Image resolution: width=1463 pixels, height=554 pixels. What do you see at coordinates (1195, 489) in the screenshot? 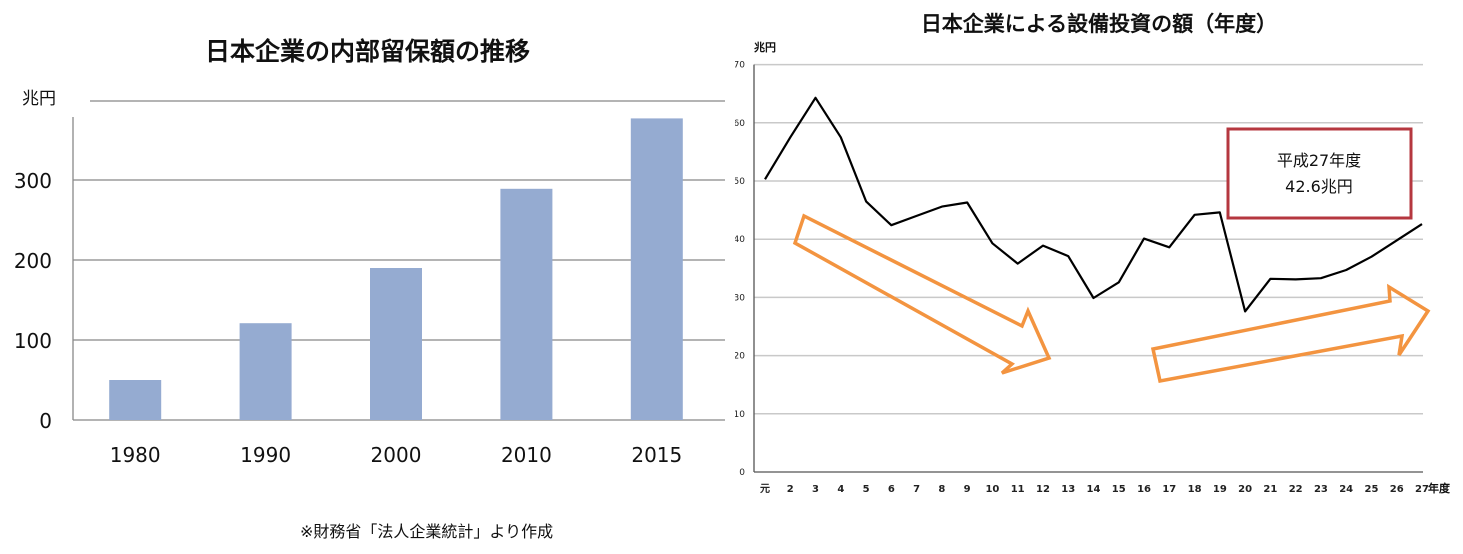
I see `x-tick-label: 18` at bounding box center [1195, 489].